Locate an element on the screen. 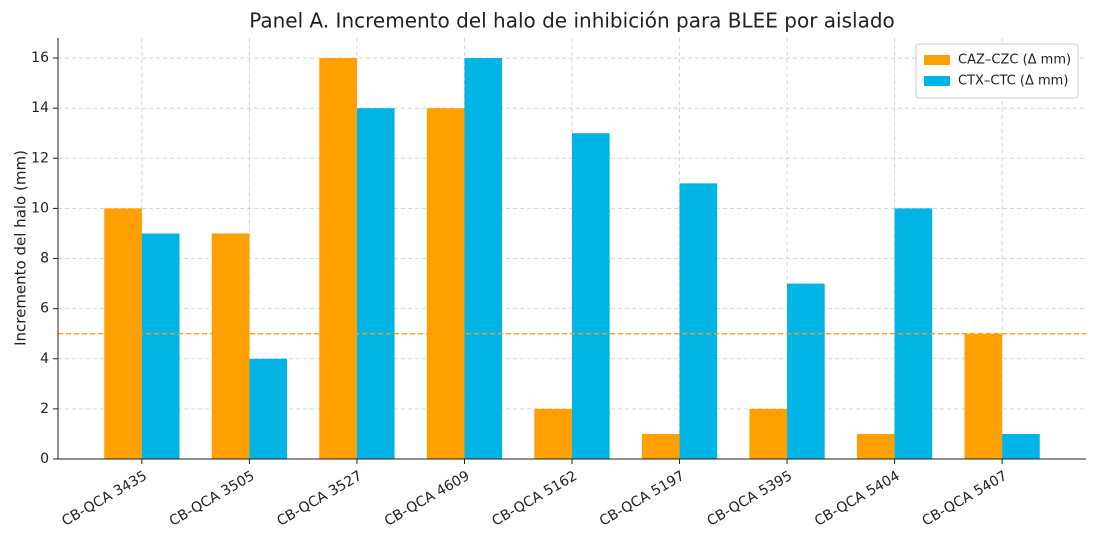 The height and width of the screenshot is (550, 1099). y-tick-label: 10 is located at coordinates (40, 208).